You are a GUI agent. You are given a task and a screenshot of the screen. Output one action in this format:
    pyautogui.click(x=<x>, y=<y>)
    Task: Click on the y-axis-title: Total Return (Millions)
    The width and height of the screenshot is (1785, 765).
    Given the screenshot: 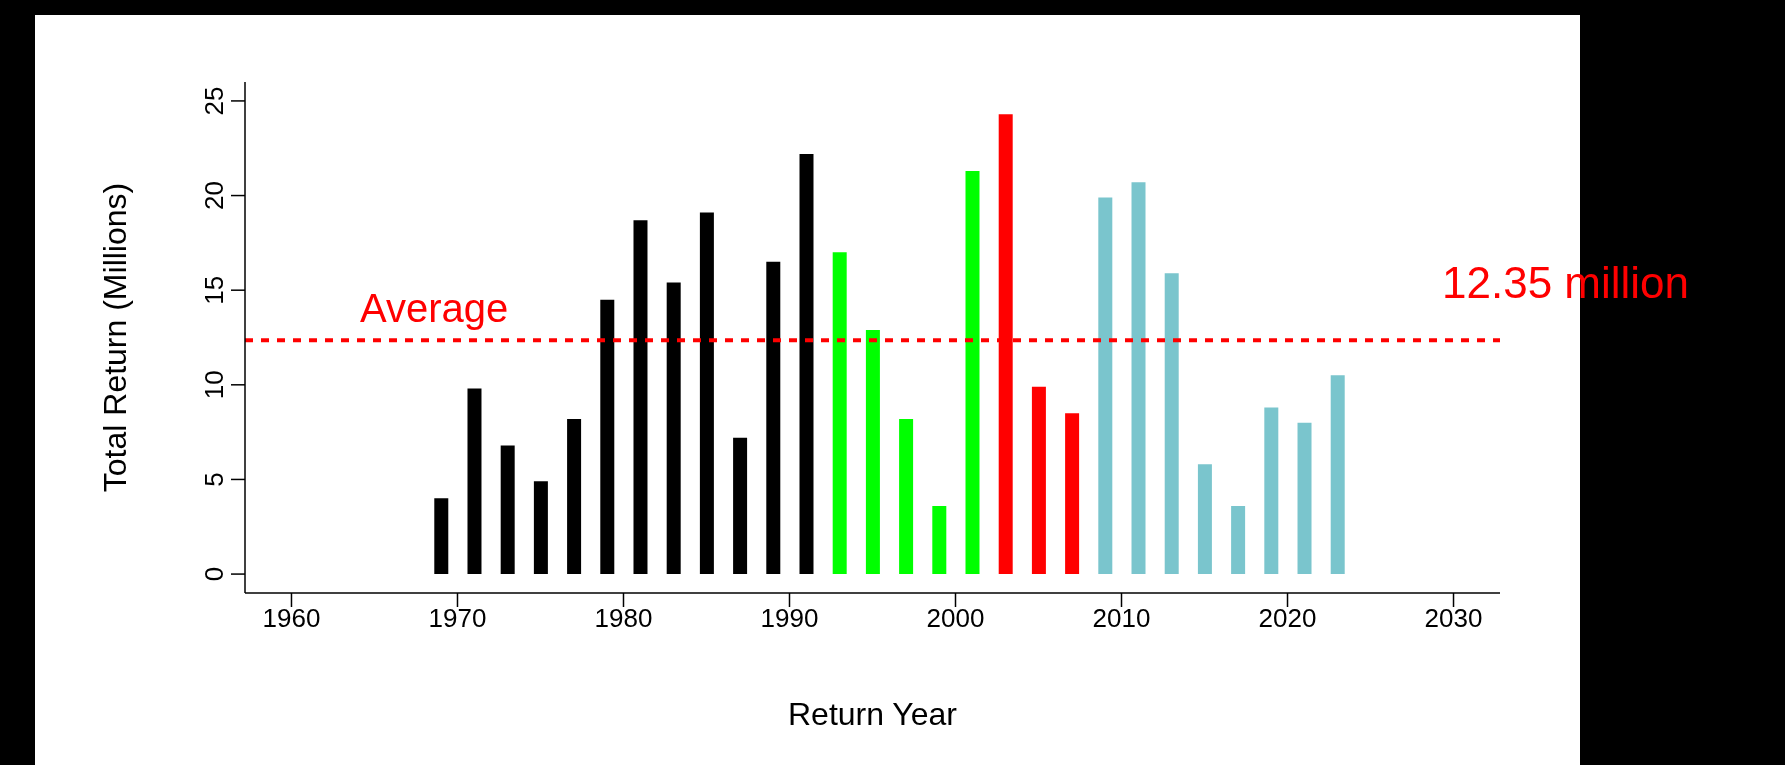 What is the action you would take?
    pyautogui.click(x=115, y=337)
    